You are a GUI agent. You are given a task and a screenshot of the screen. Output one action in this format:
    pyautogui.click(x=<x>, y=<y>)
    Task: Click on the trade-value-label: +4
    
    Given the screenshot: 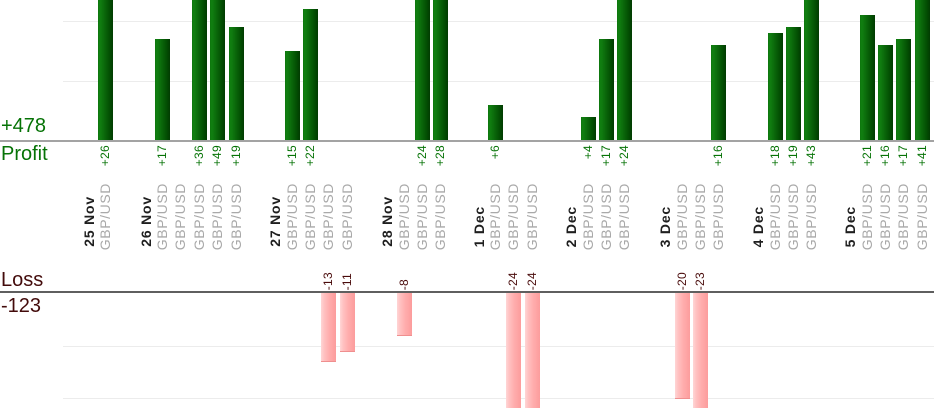 What is the action you would take?
    pyautogui.click(x=587, y=152)
    